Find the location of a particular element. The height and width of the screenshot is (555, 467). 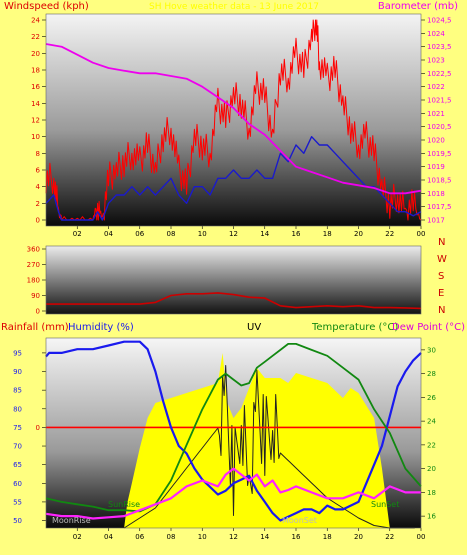

weather-x-tick-label: 22 is located at coordinates (389, 537).